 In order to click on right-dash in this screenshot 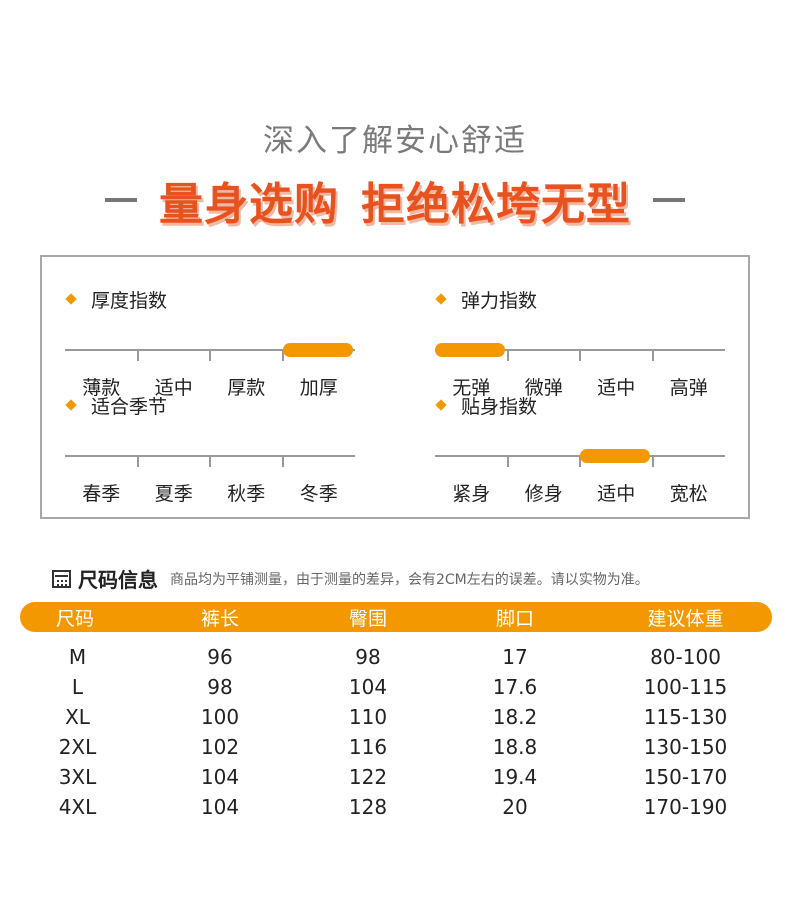, I will do `click(669, 200)`.